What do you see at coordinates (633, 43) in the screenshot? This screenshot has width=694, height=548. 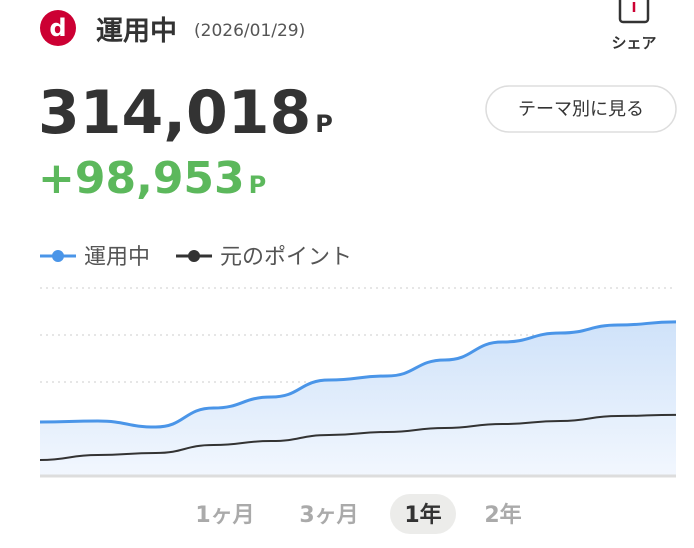 I see `share-label: シェア` at bounding box center [633, 43].